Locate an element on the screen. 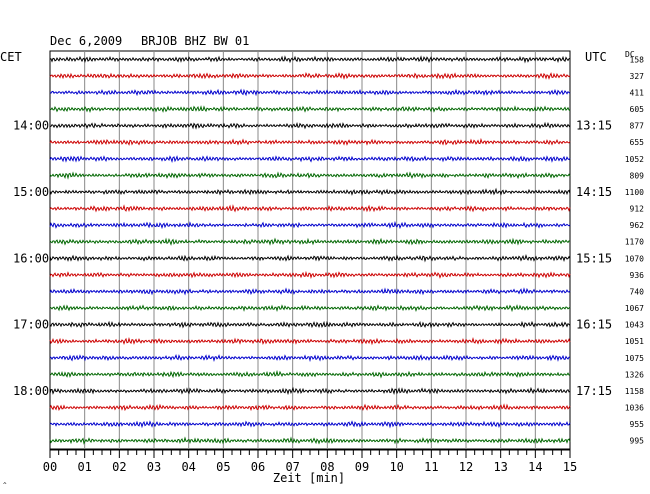 Image resolution: width=650 pixels, height=494 pixels. dc-offset-label: 936 is located at coordinates (637, 275).